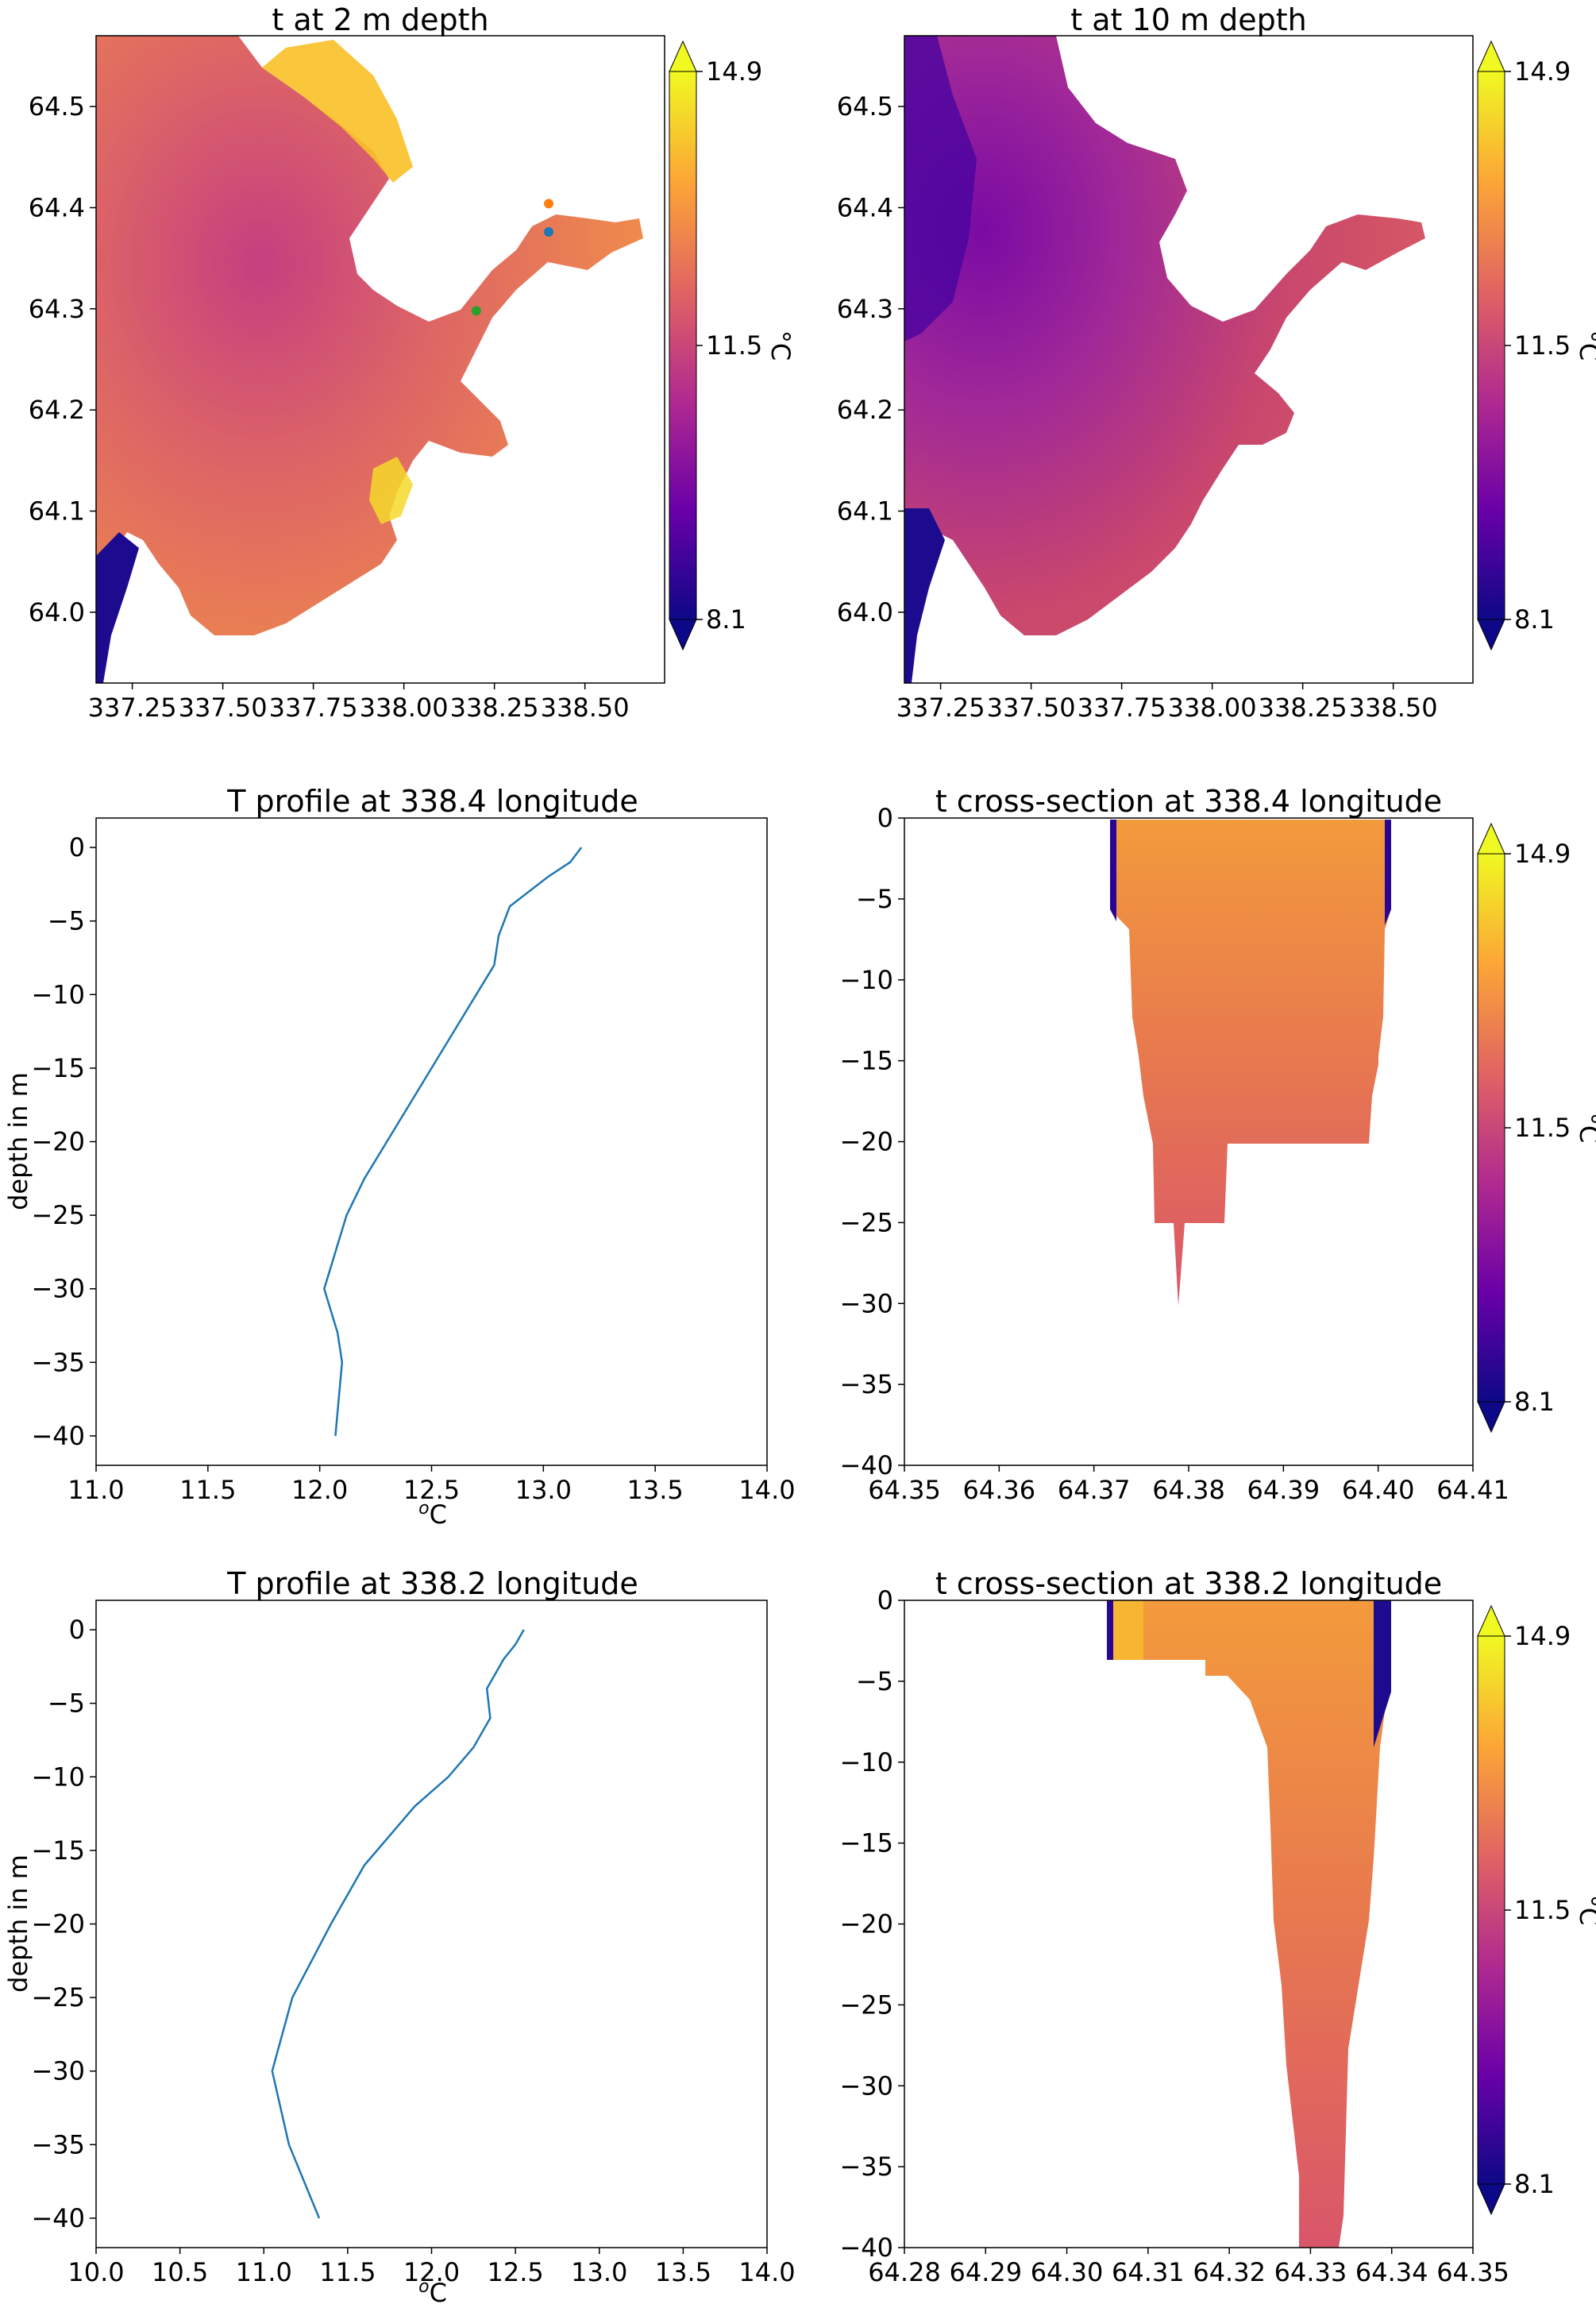 The height and width of the screenshot is (2304, 1596). I want to click on x-tick-label: 14.0, so click(766, 1490).